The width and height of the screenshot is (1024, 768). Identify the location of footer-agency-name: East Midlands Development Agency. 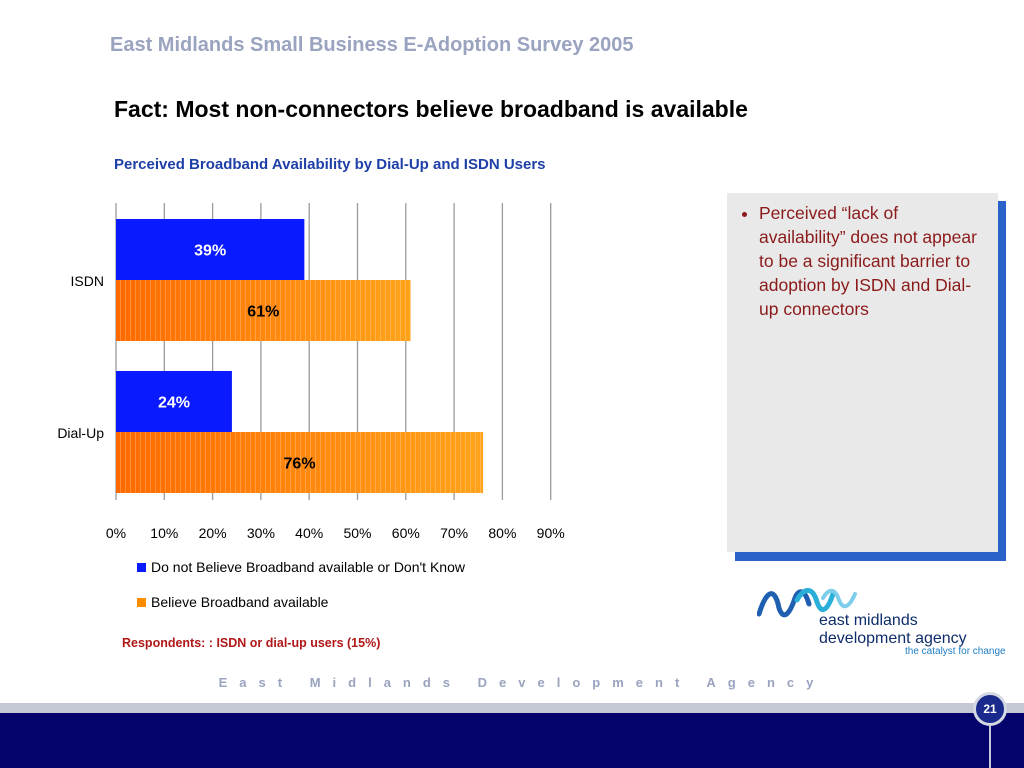
(522, 682).